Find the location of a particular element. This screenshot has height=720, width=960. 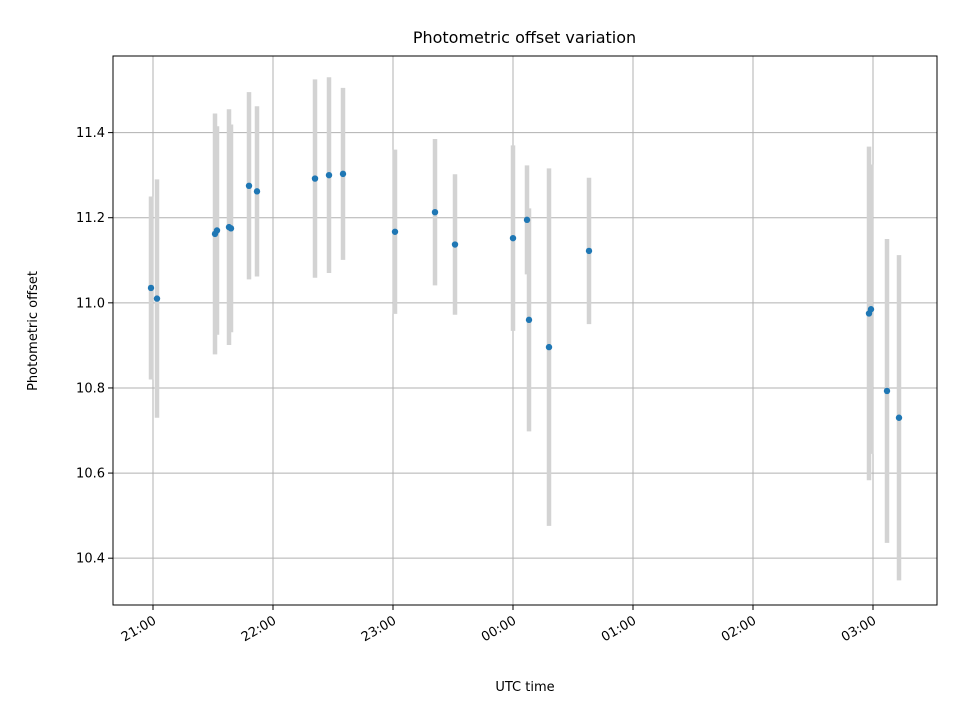

y-tick-label: 11.2 is located at coordinates (90, 218).